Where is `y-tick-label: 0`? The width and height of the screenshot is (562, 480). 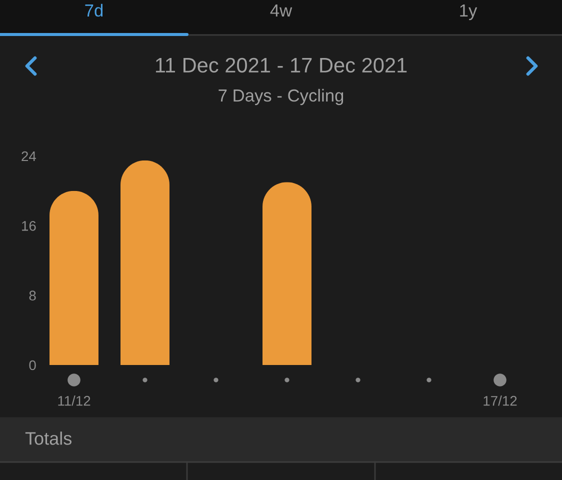 y-tick-label: 0 is located at coordinates (32, 365).